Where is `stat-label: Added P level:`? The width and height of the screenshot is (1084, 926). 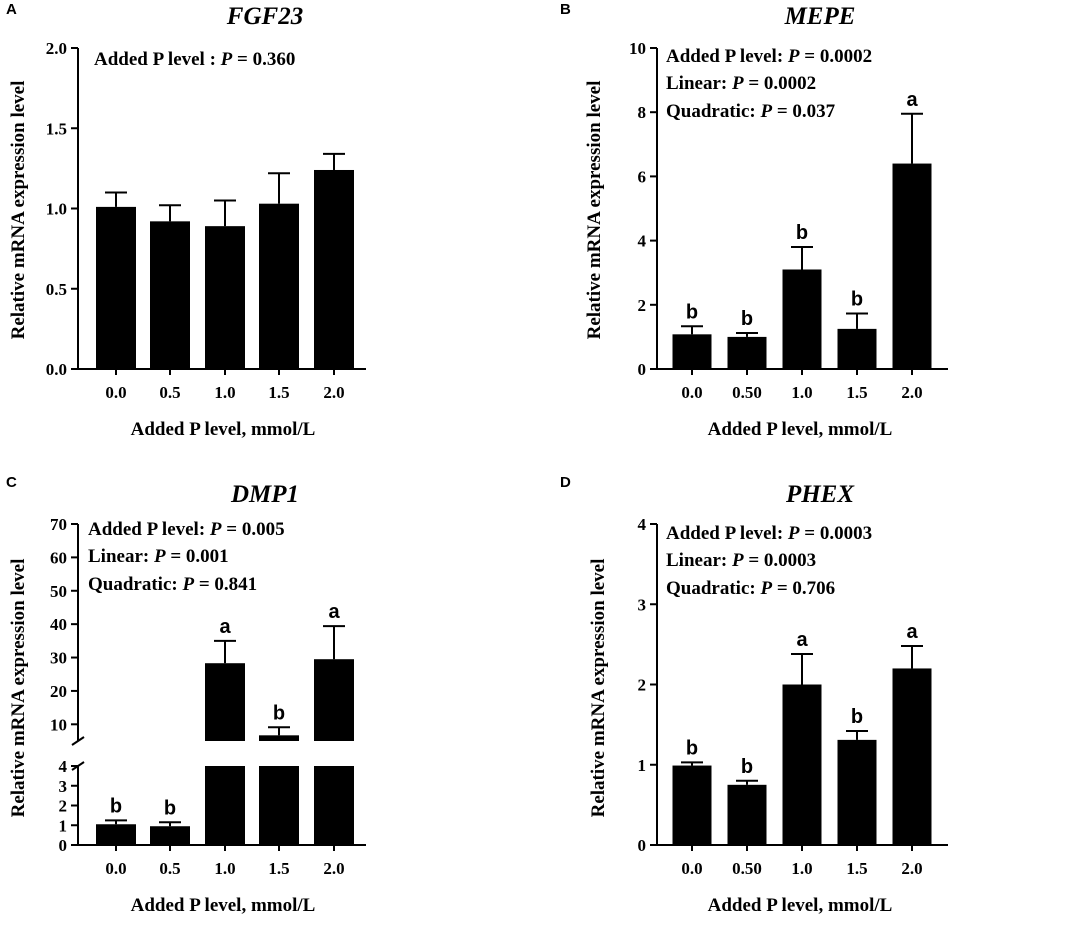 stat-label: Added P level: is located at coordinates (149, 529).